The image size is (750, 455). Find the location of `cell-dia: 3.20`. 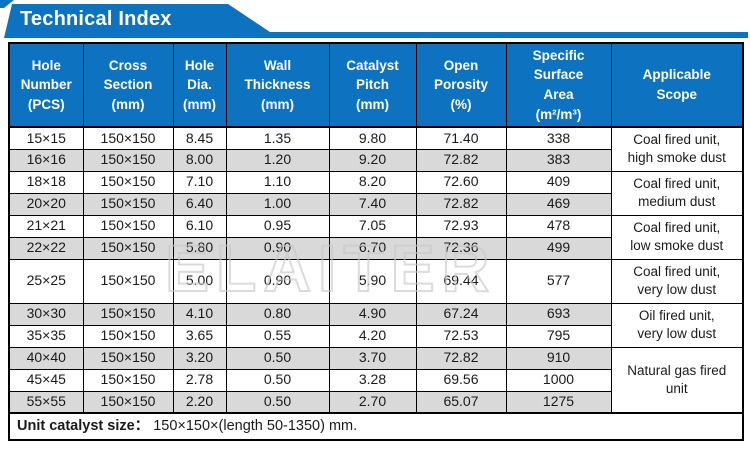

cell-dia: 3.20 is located at coordinates (199, 358).